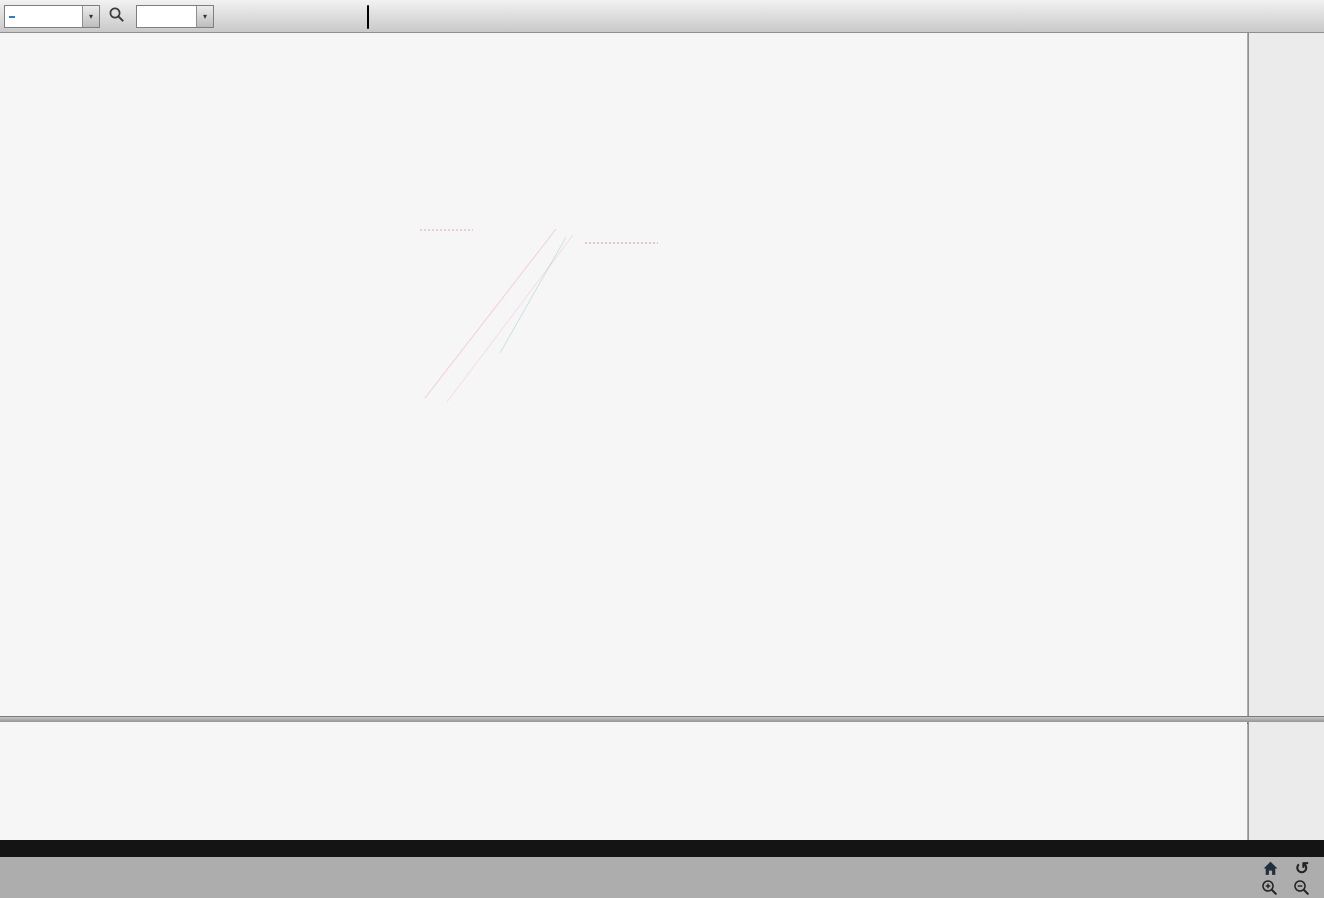  Describe the element at coordinates (662, 848) in the screenshot. I see `indicator-tab-bar` at that location.